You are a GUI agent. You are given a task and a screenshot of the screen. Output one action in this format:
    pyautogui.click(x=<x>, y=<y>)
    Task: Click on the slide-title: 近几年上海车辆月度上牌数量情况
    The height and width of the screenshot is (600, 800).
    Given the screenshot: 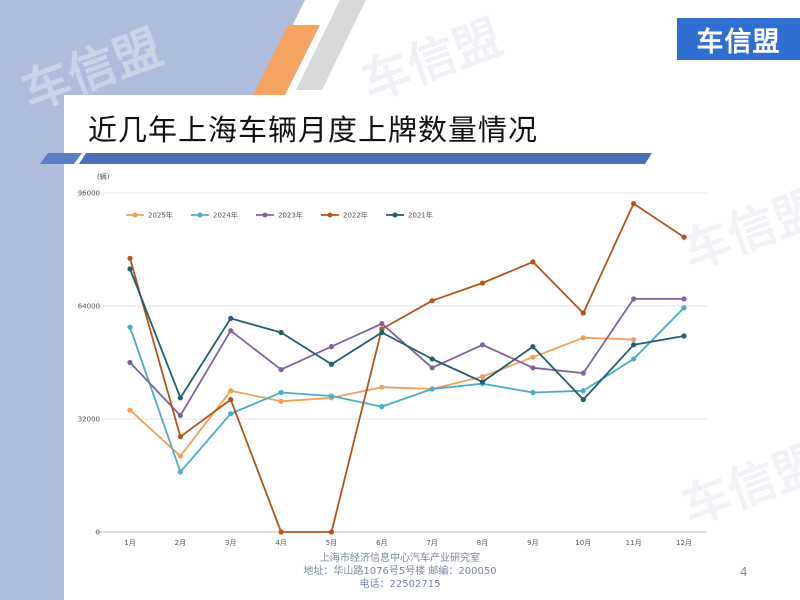 What is the action you would take?
    pyautogui.click(x=313, y=130)
    